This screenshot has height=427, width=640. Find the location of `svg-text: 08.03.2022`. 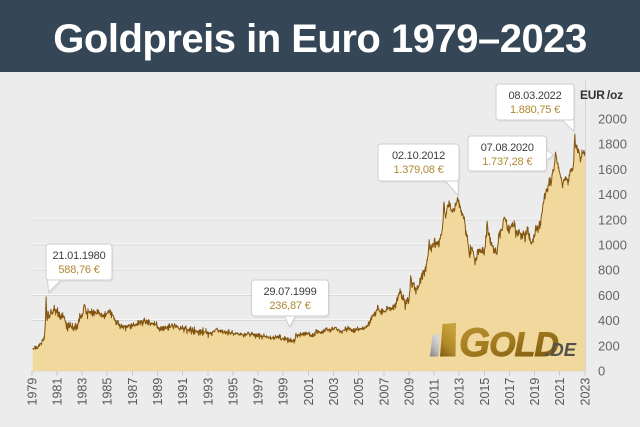

svg-text: 08.03.2022 is located at coordinates (534, 96).